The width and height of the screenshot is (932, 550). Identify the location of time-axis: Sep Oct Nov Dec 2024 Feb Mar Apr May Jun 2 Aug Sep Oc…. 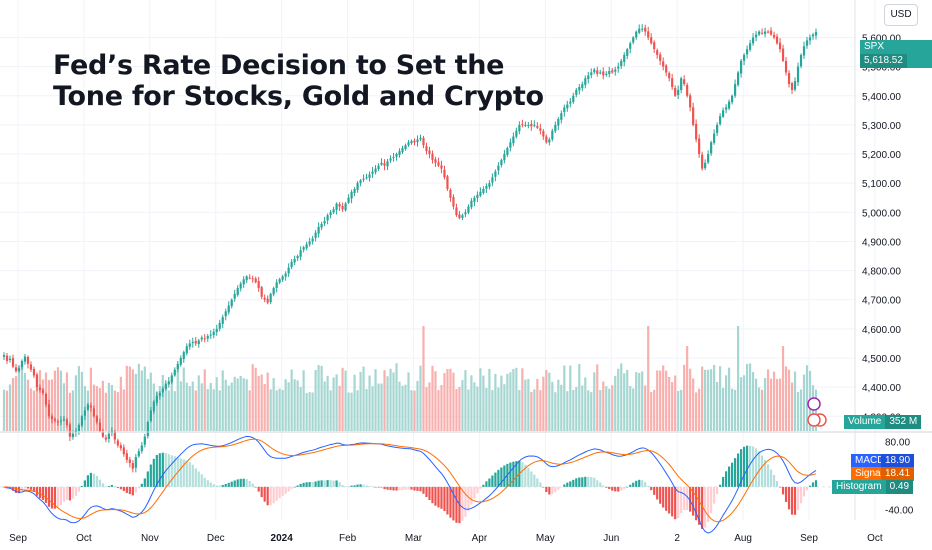
(446, 538).